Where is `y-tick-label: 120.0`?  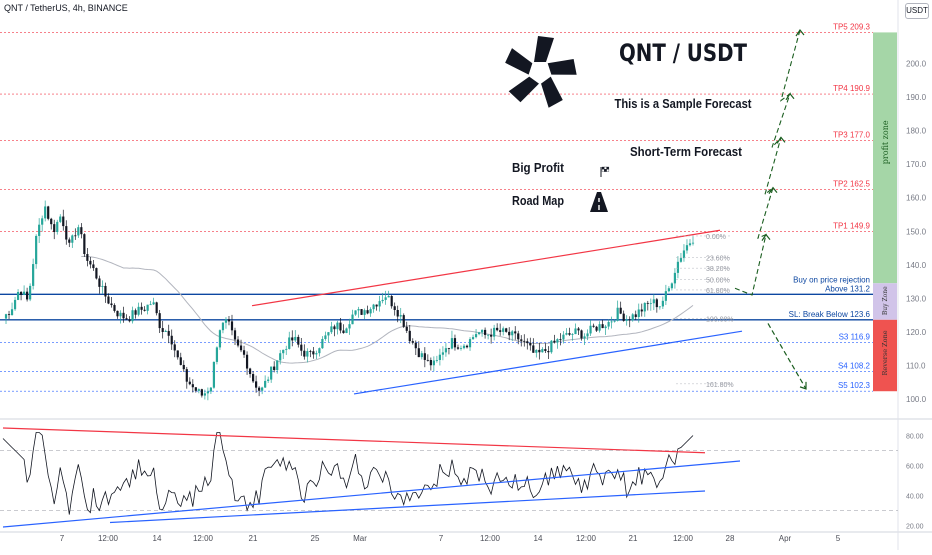 y-tick-label: 120.0 is located at coordinates (916, 332).